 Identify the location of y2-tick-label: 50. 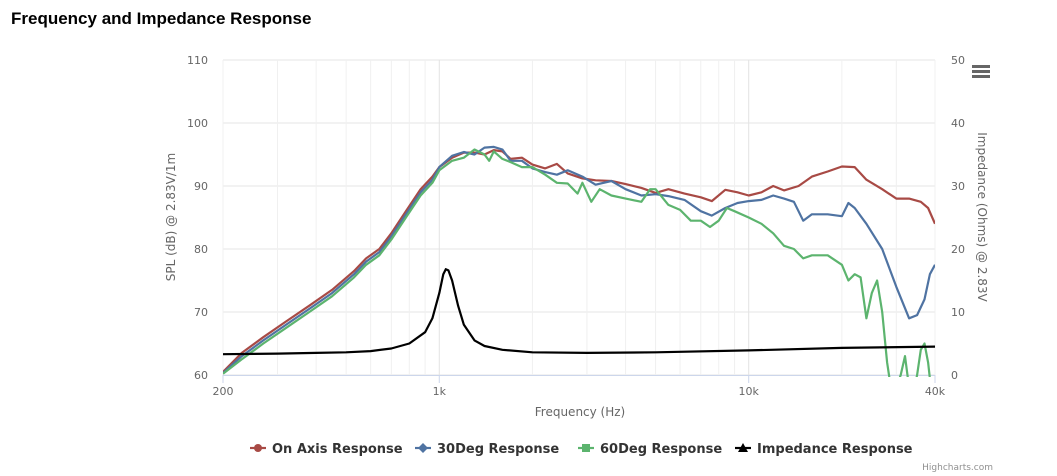
(958, 60).